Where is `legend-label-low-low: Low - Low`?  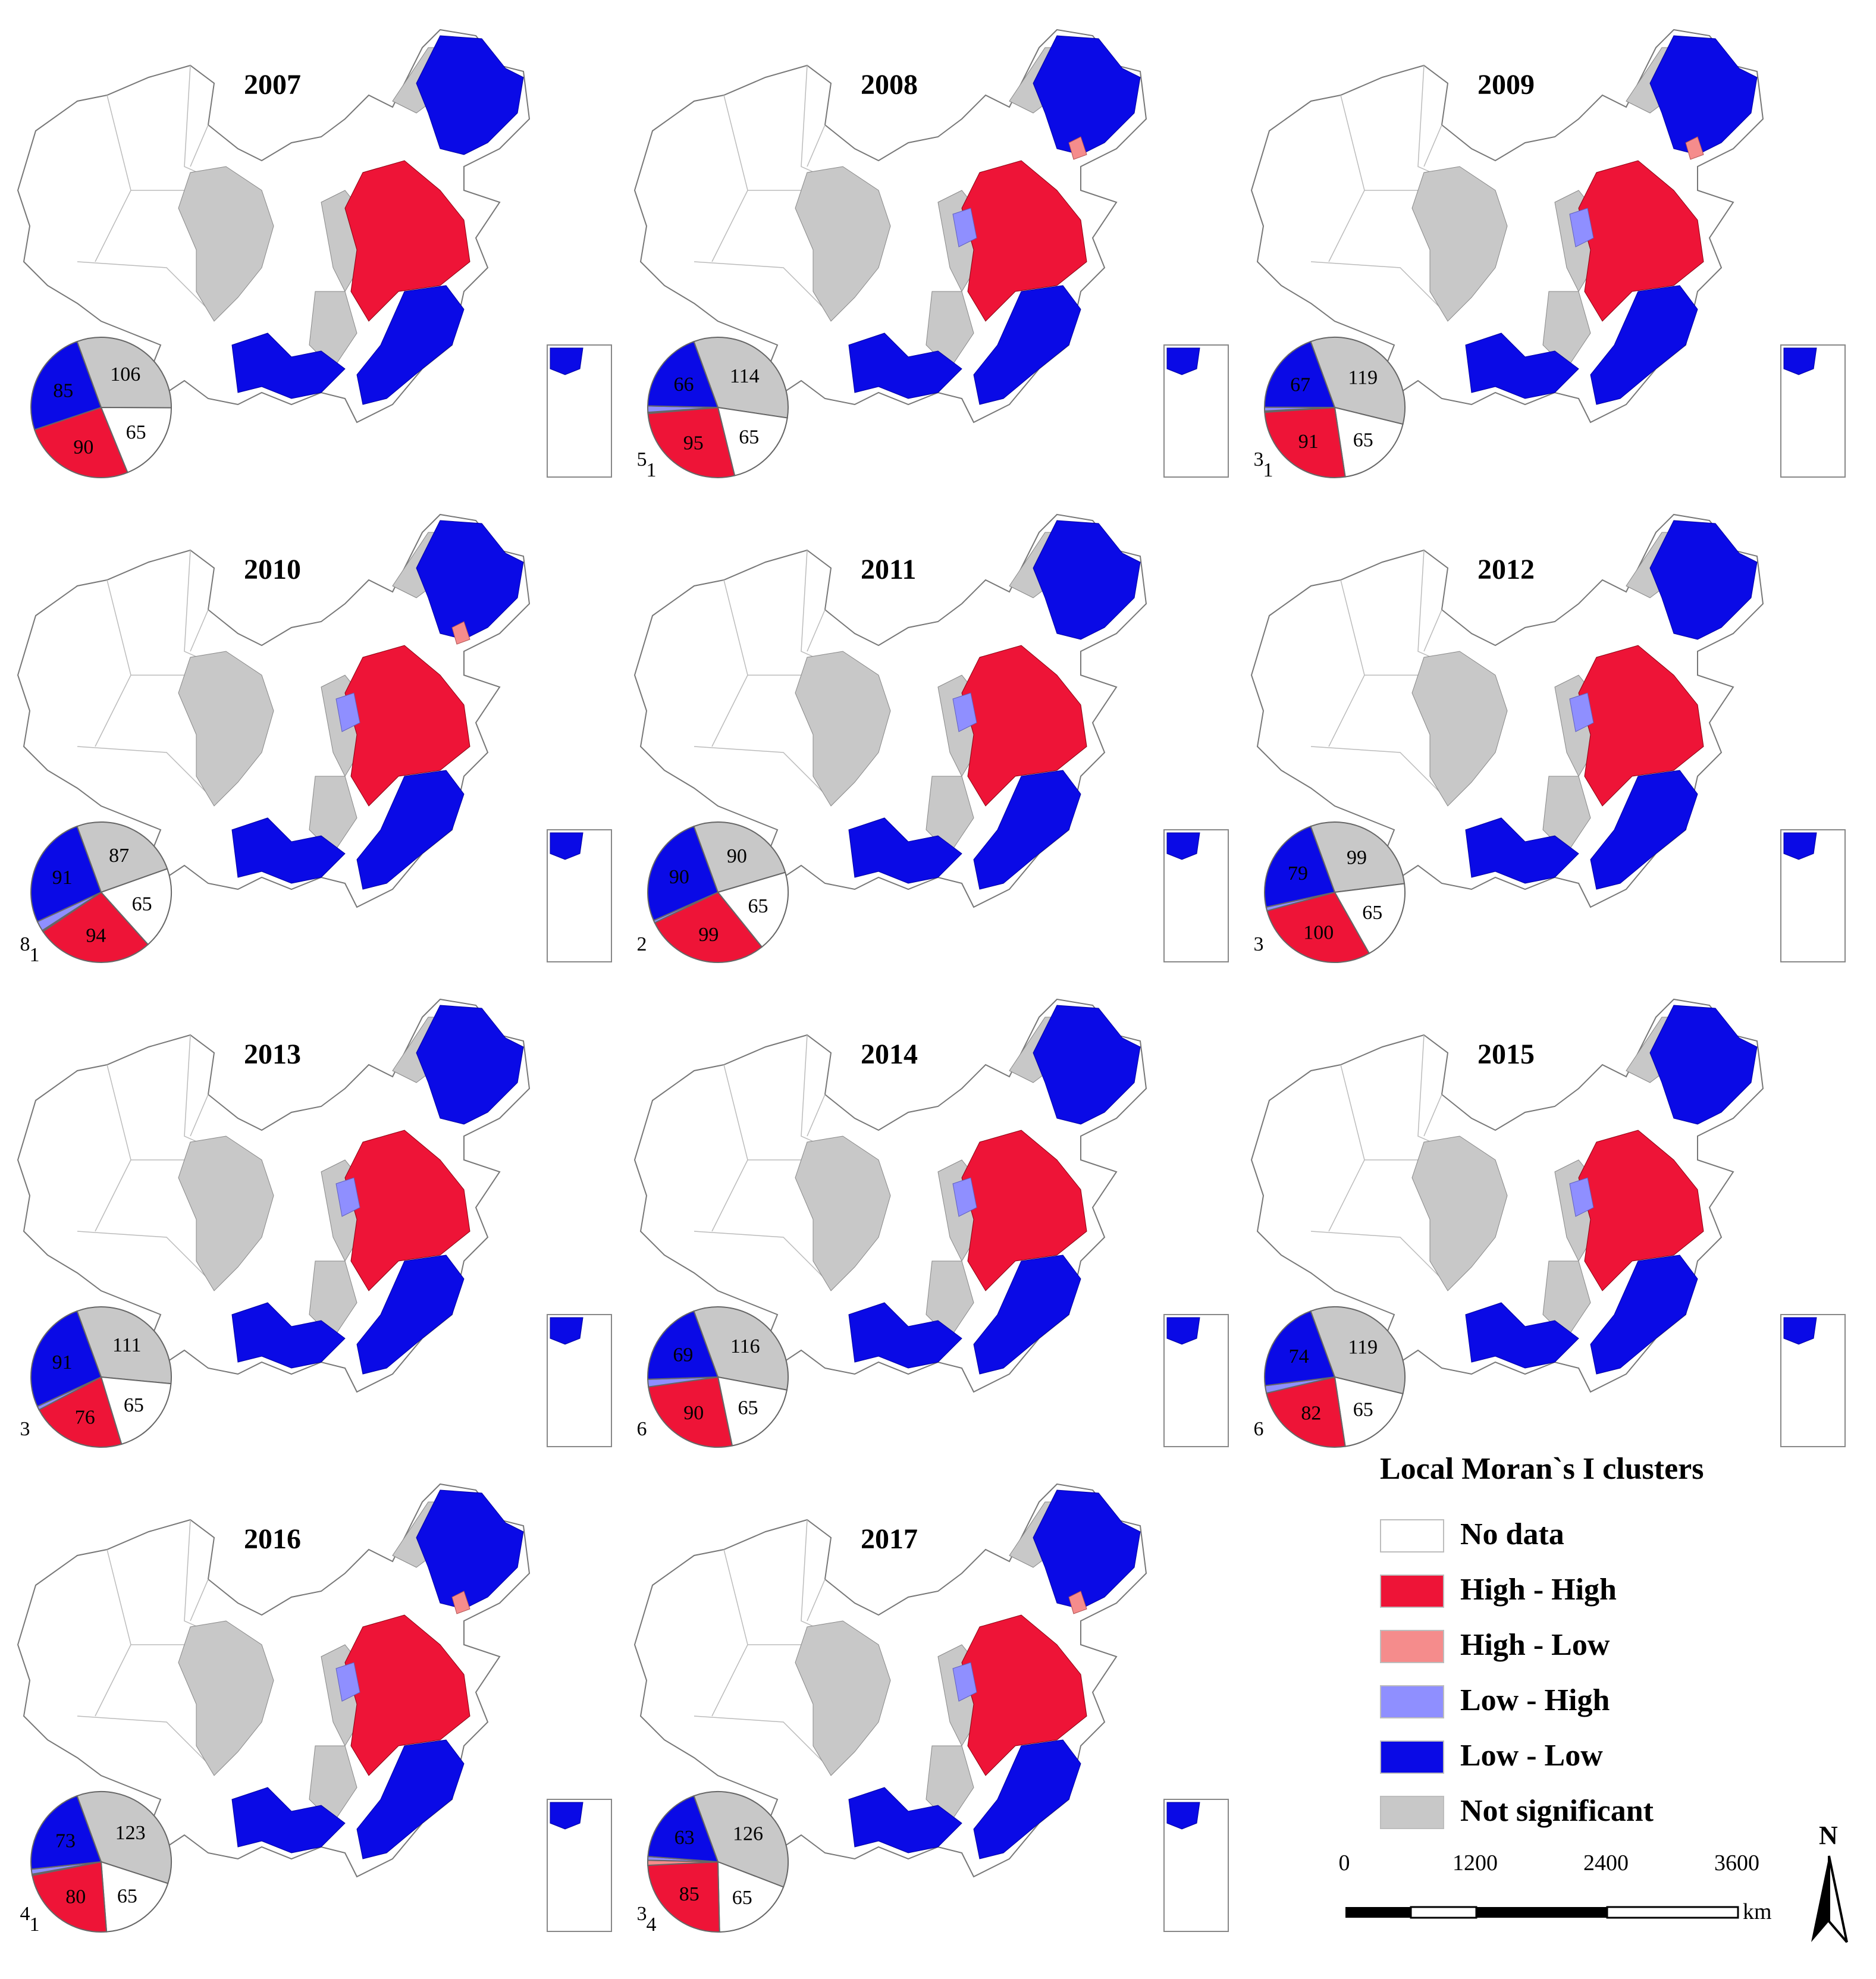
legend-label-low-low: Low - Low is located at coordinates (1531, 1756).